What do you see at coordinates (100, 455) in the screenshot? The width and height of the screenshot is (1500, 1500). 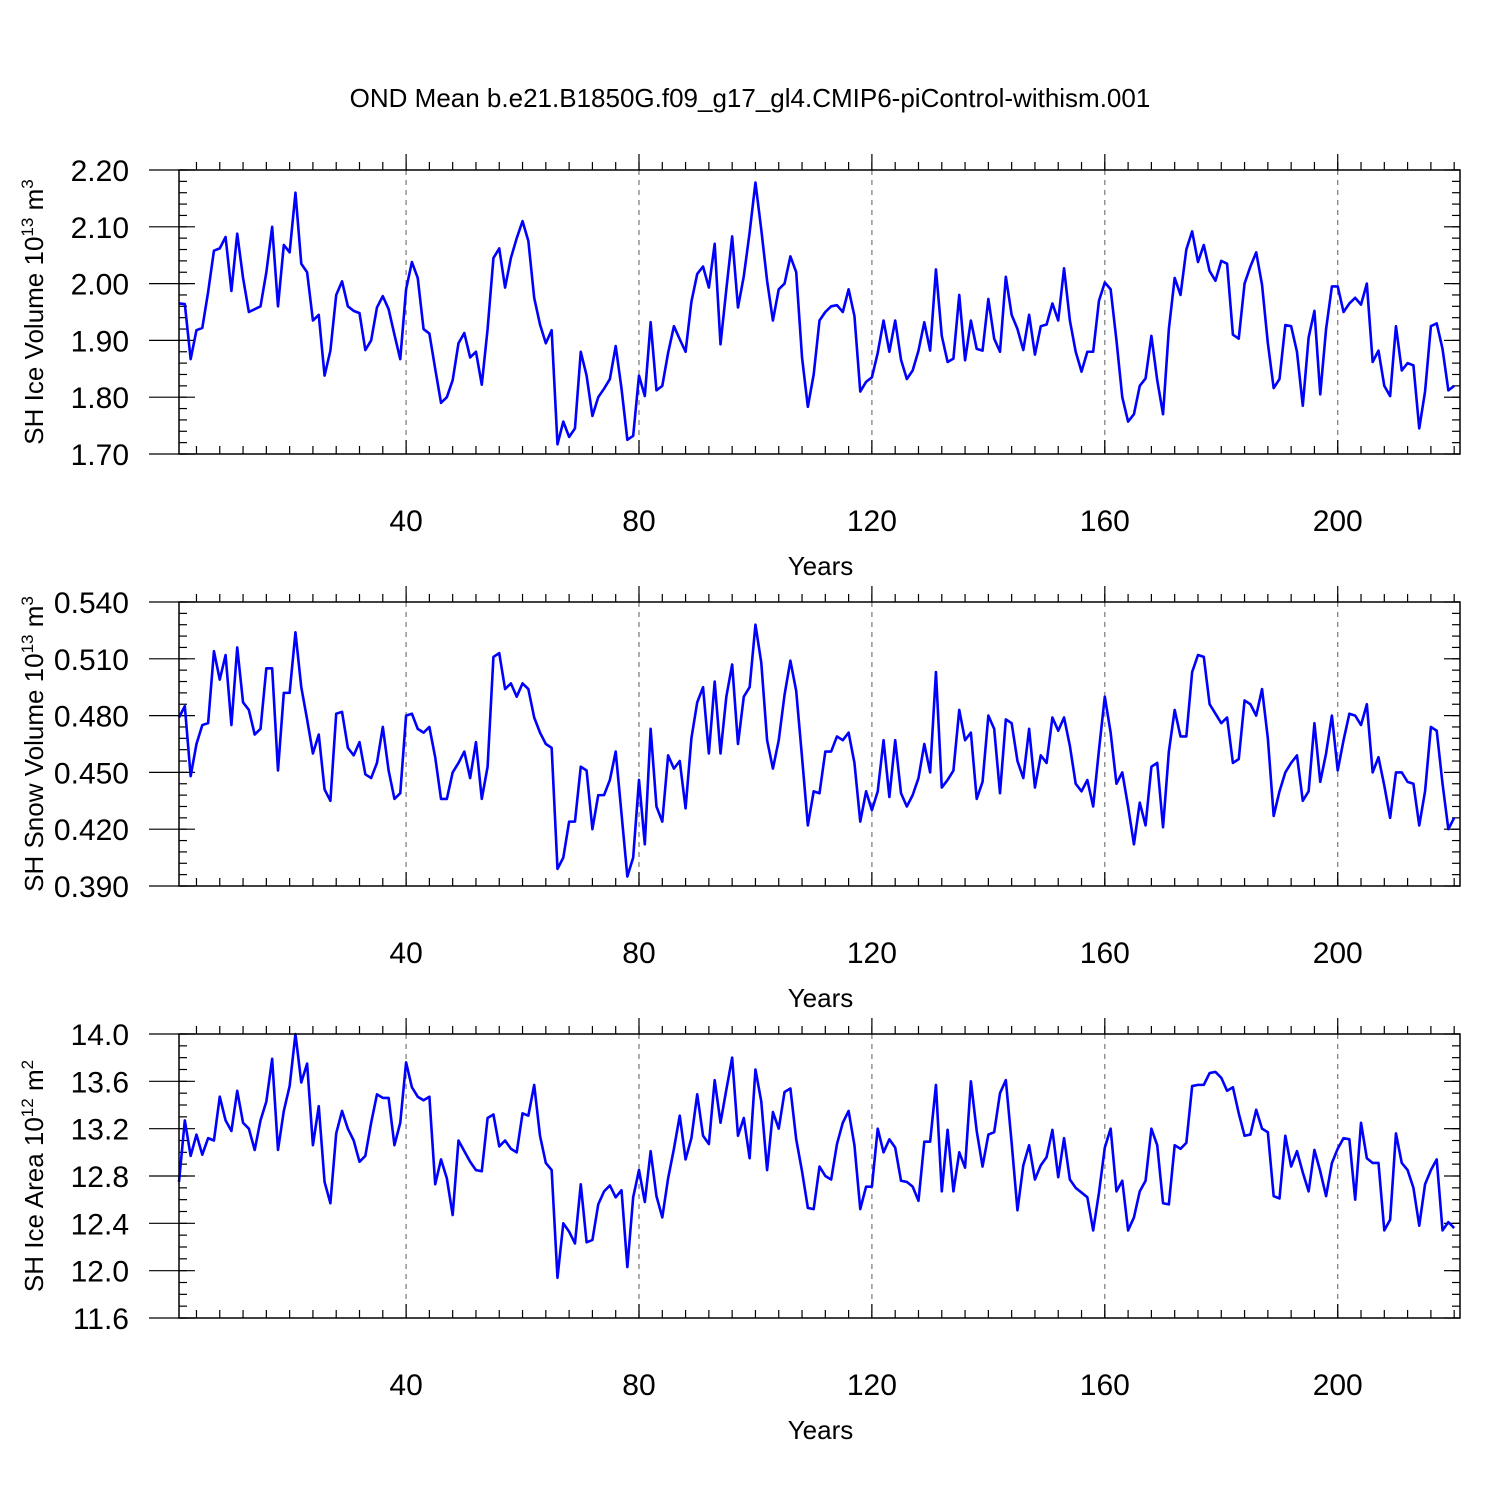 I see `y-tick-label: 1.70` at bounding box center [100, 455].